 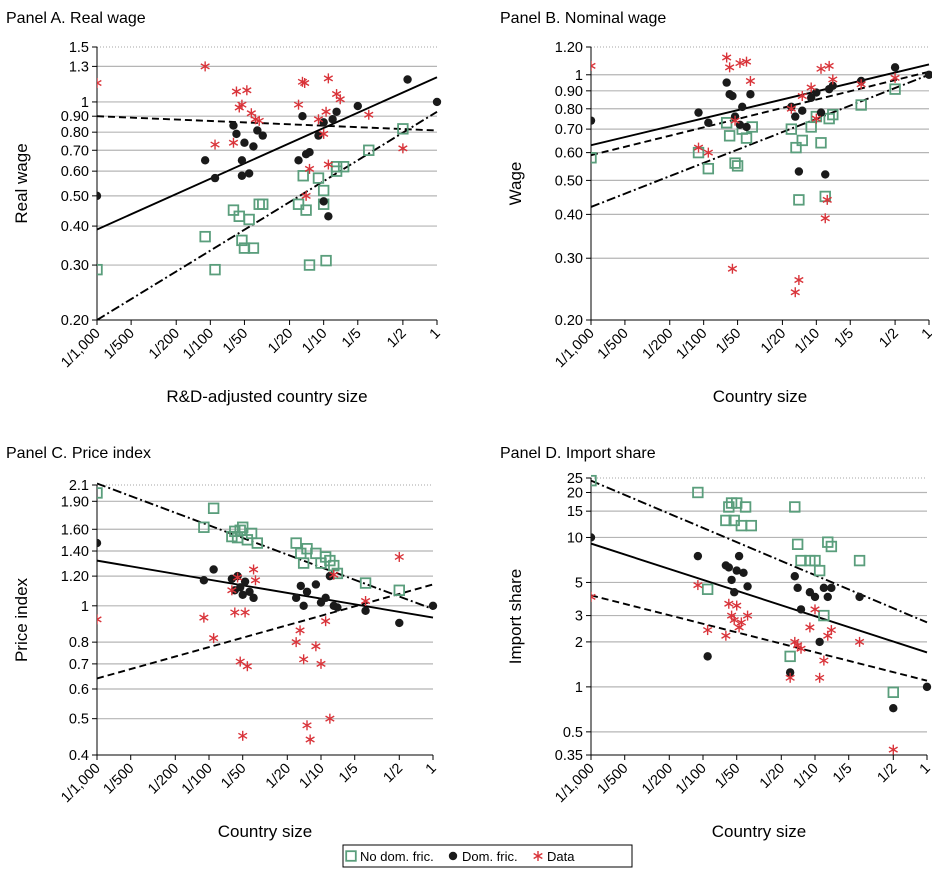 I want to click on fit-line-dash-dot, so click(x=759, y=551).